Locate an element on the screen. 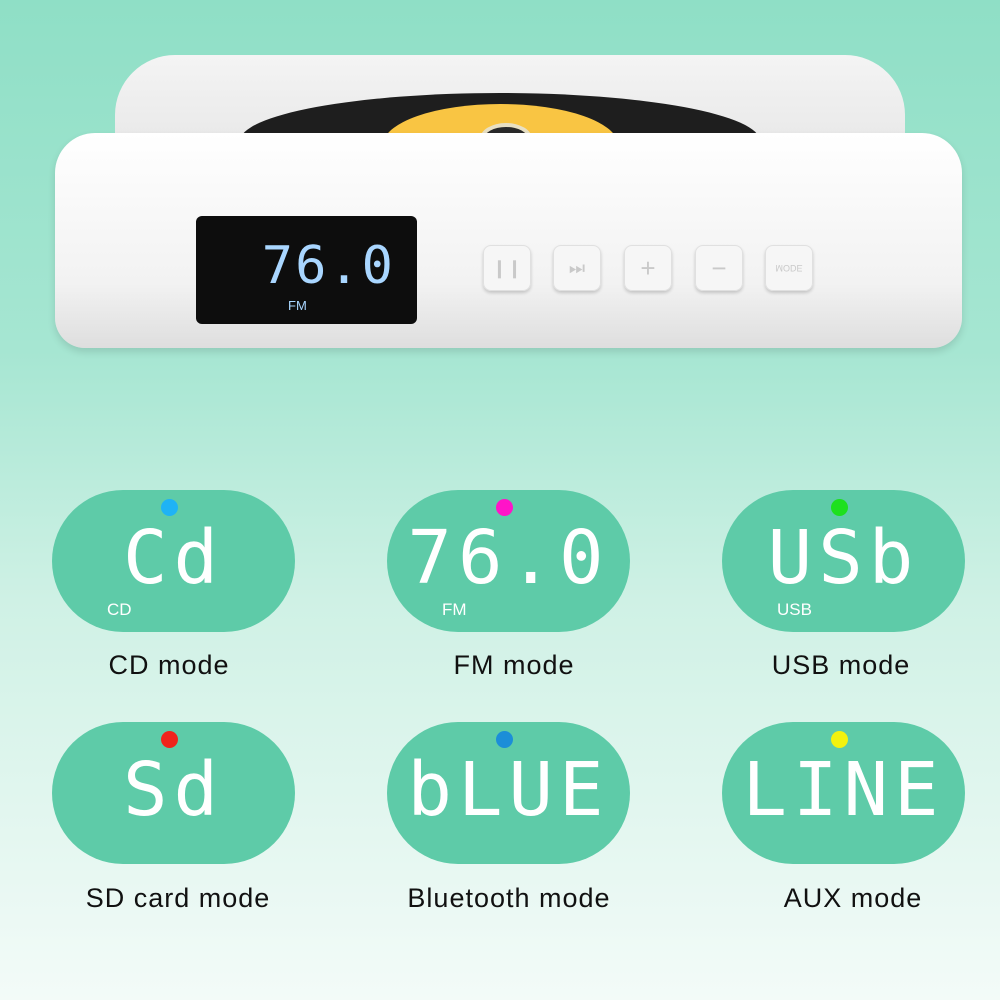 The width and height of the screenshot is (1000, 1000). volume-up-button: + is located at coordinates (648, 268).